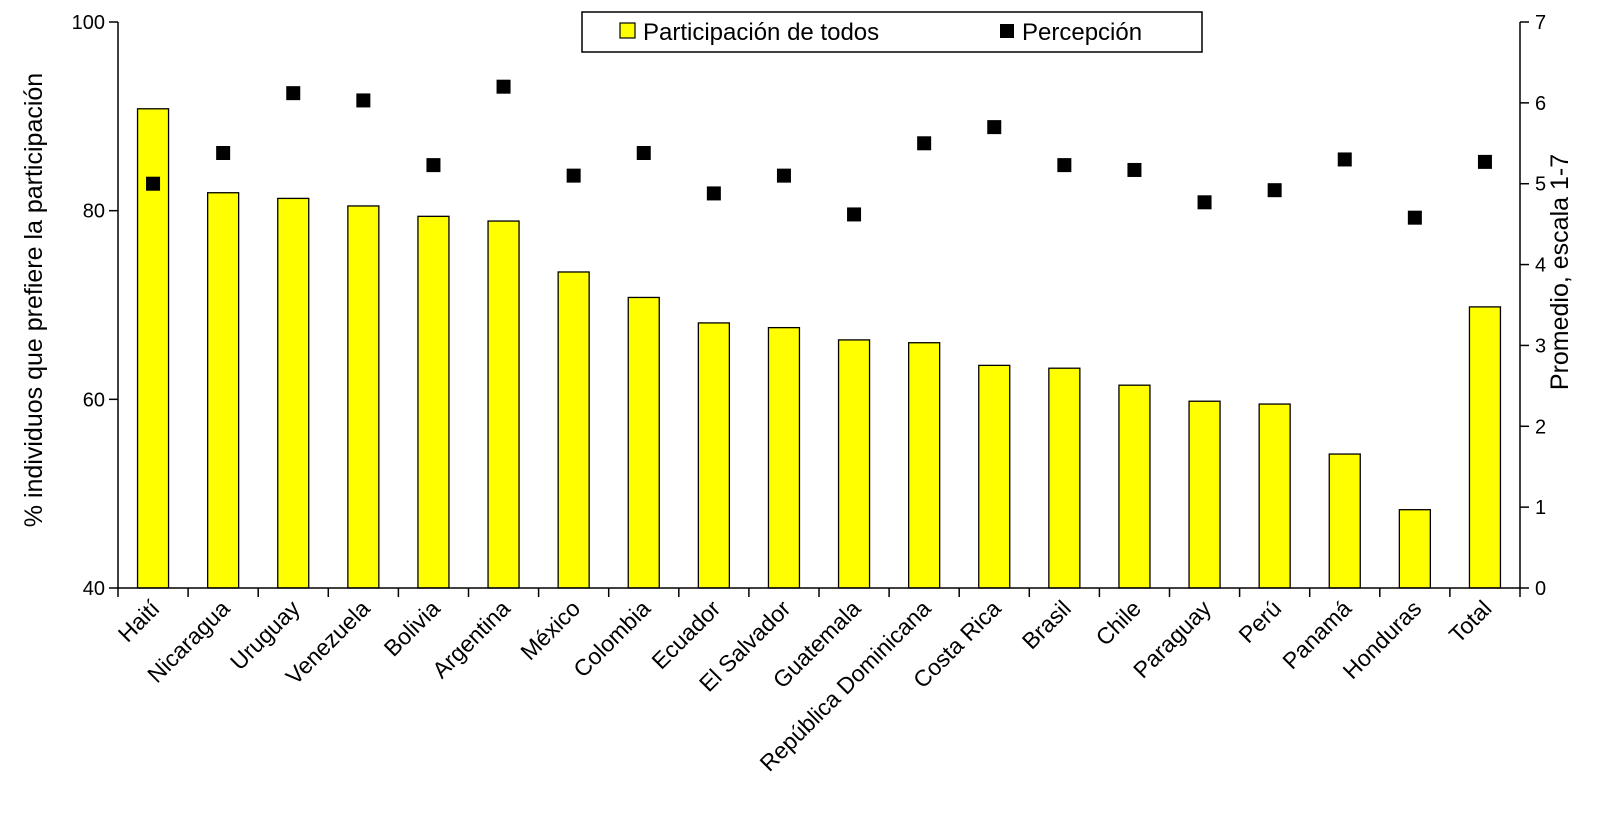 The image size is (1598, 837). What do you see at coordinates (412, 628) in the screenshot?
I see `x-axis-category-label: Bolivia` at bounding box center [412, 628].